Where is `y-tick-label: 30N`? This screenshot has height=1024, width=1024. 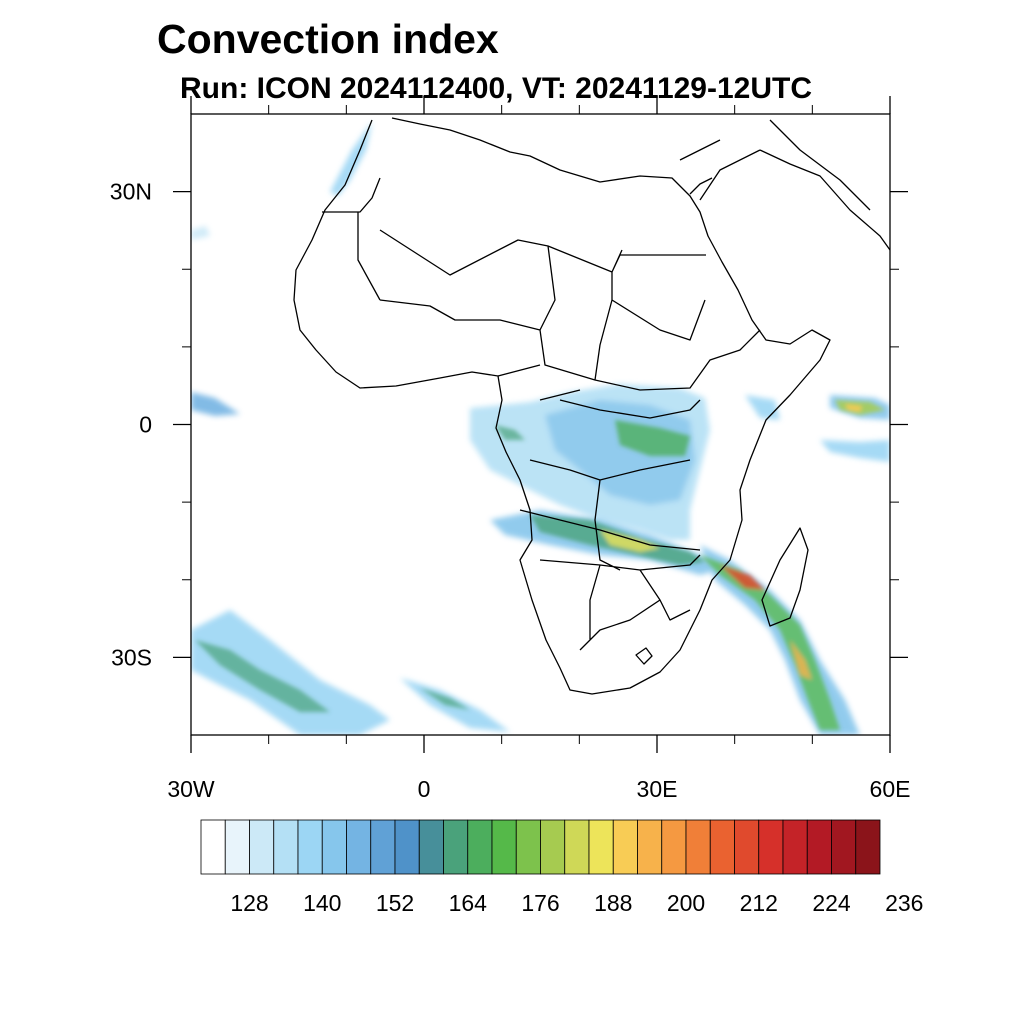
y-tick-label: 30N is located at coordinates (131, 192).